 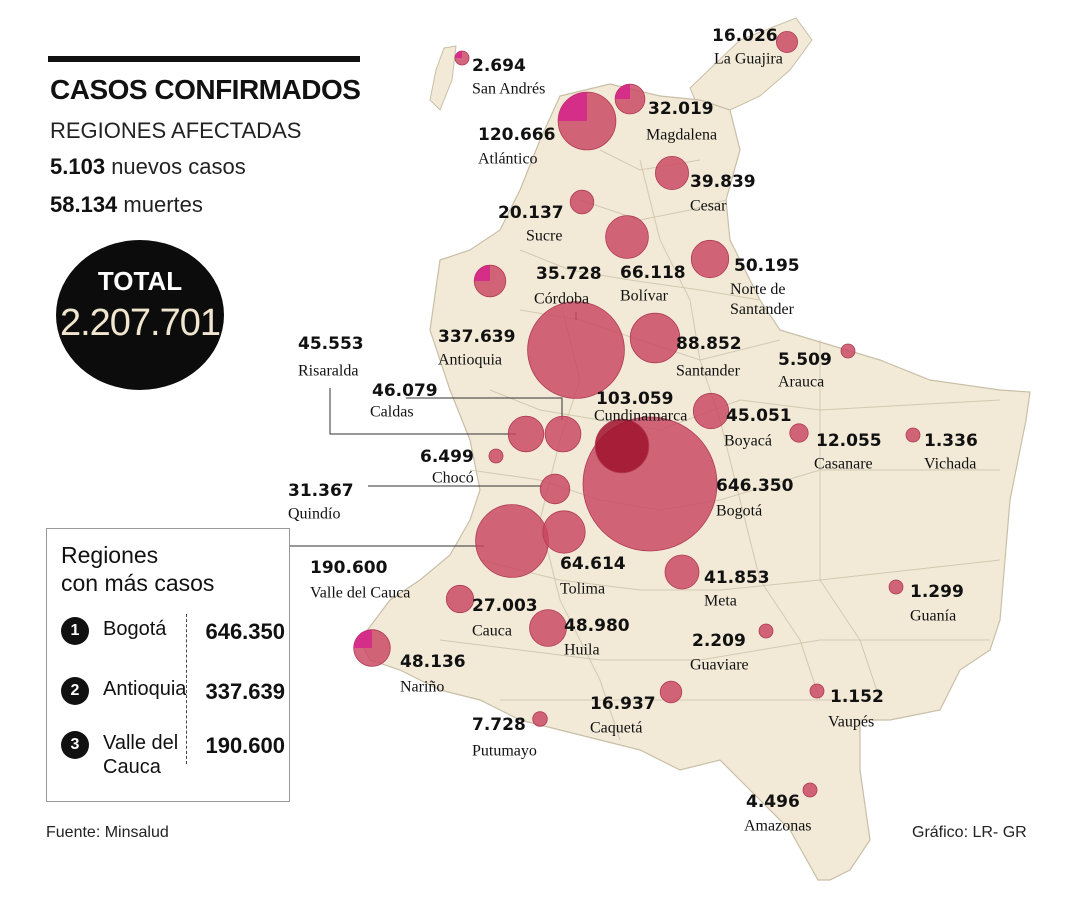 What do you see at coordinates (75, 631) in the screenshot?
I see `rank-number: 1` at bounding box center [75, 631].